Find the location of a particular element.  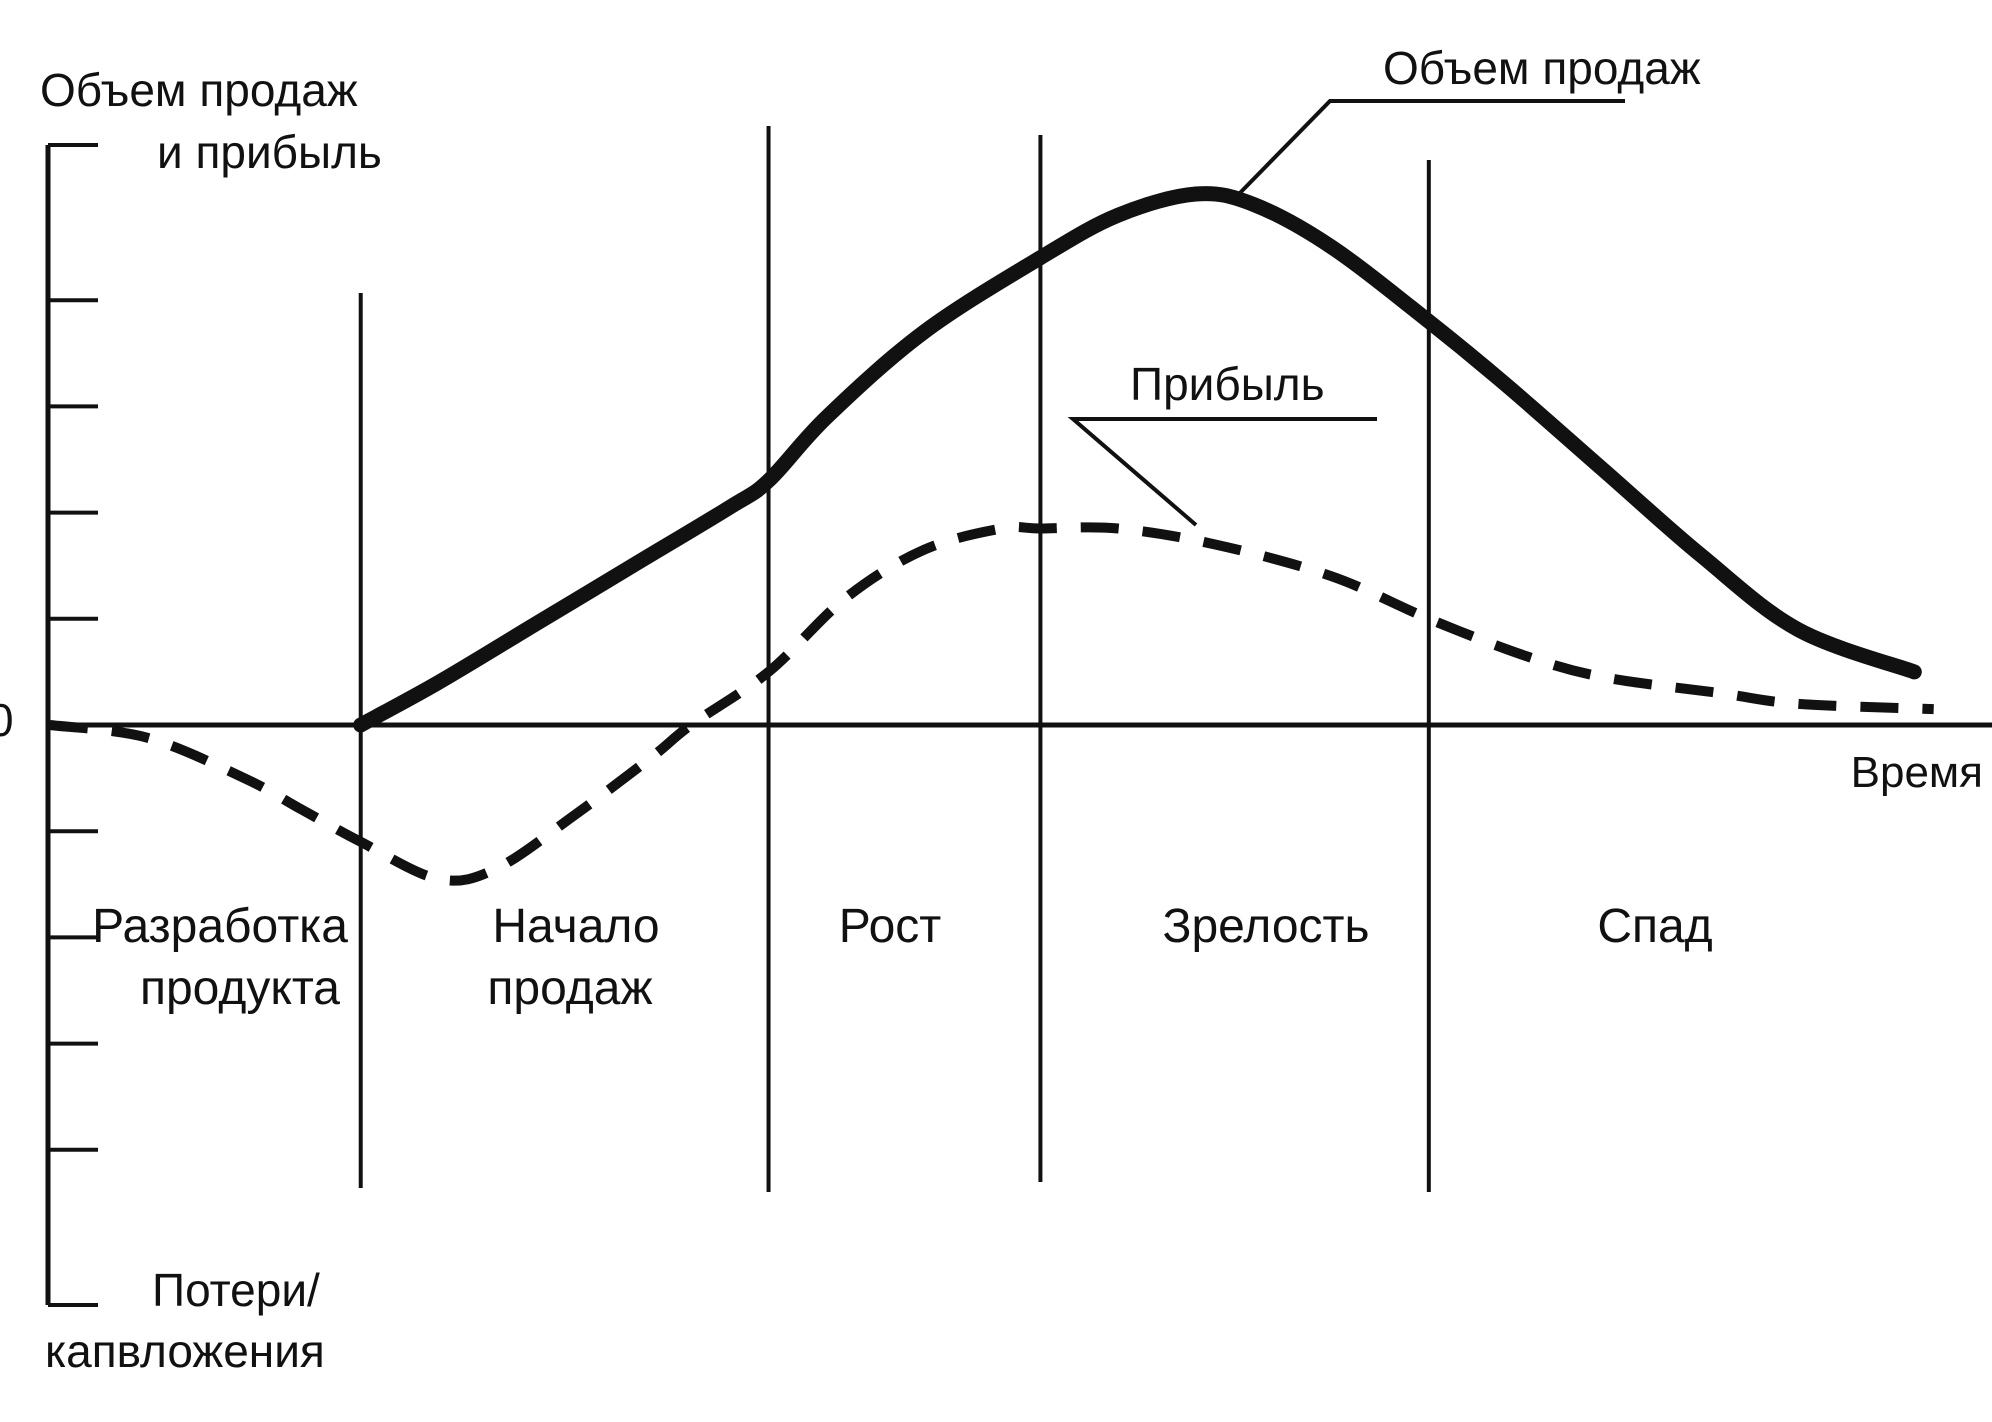

y-axis-bottom-label-line-1: Потери/ is located at coordinates (236, 1290).